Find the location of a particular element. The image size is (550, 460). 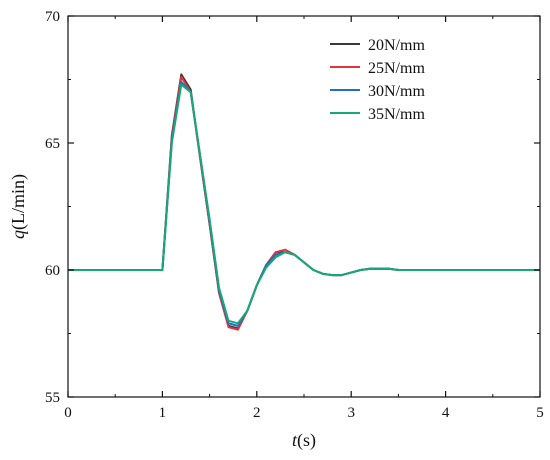

x-axis-label-var: t is located at coordinates (295, 440).